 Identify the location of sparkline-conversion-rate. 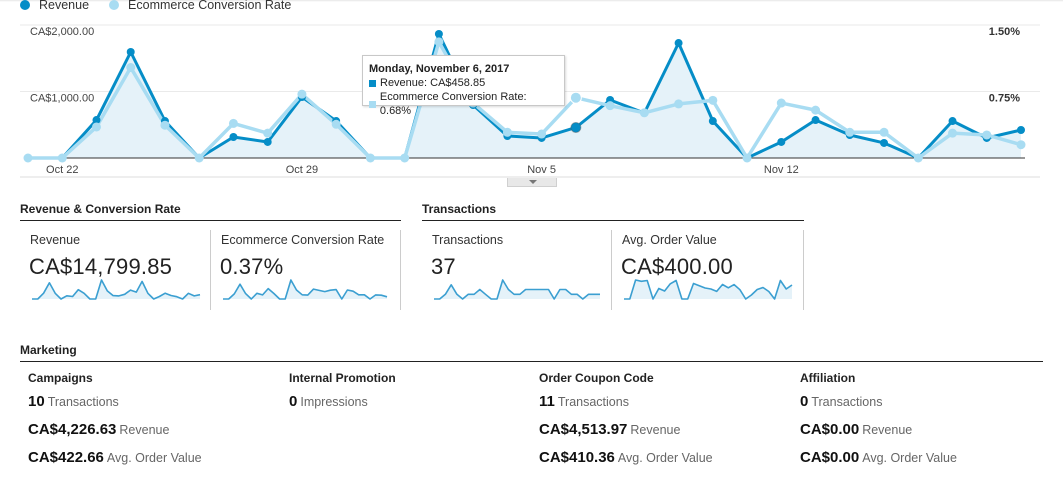
(305, 289).